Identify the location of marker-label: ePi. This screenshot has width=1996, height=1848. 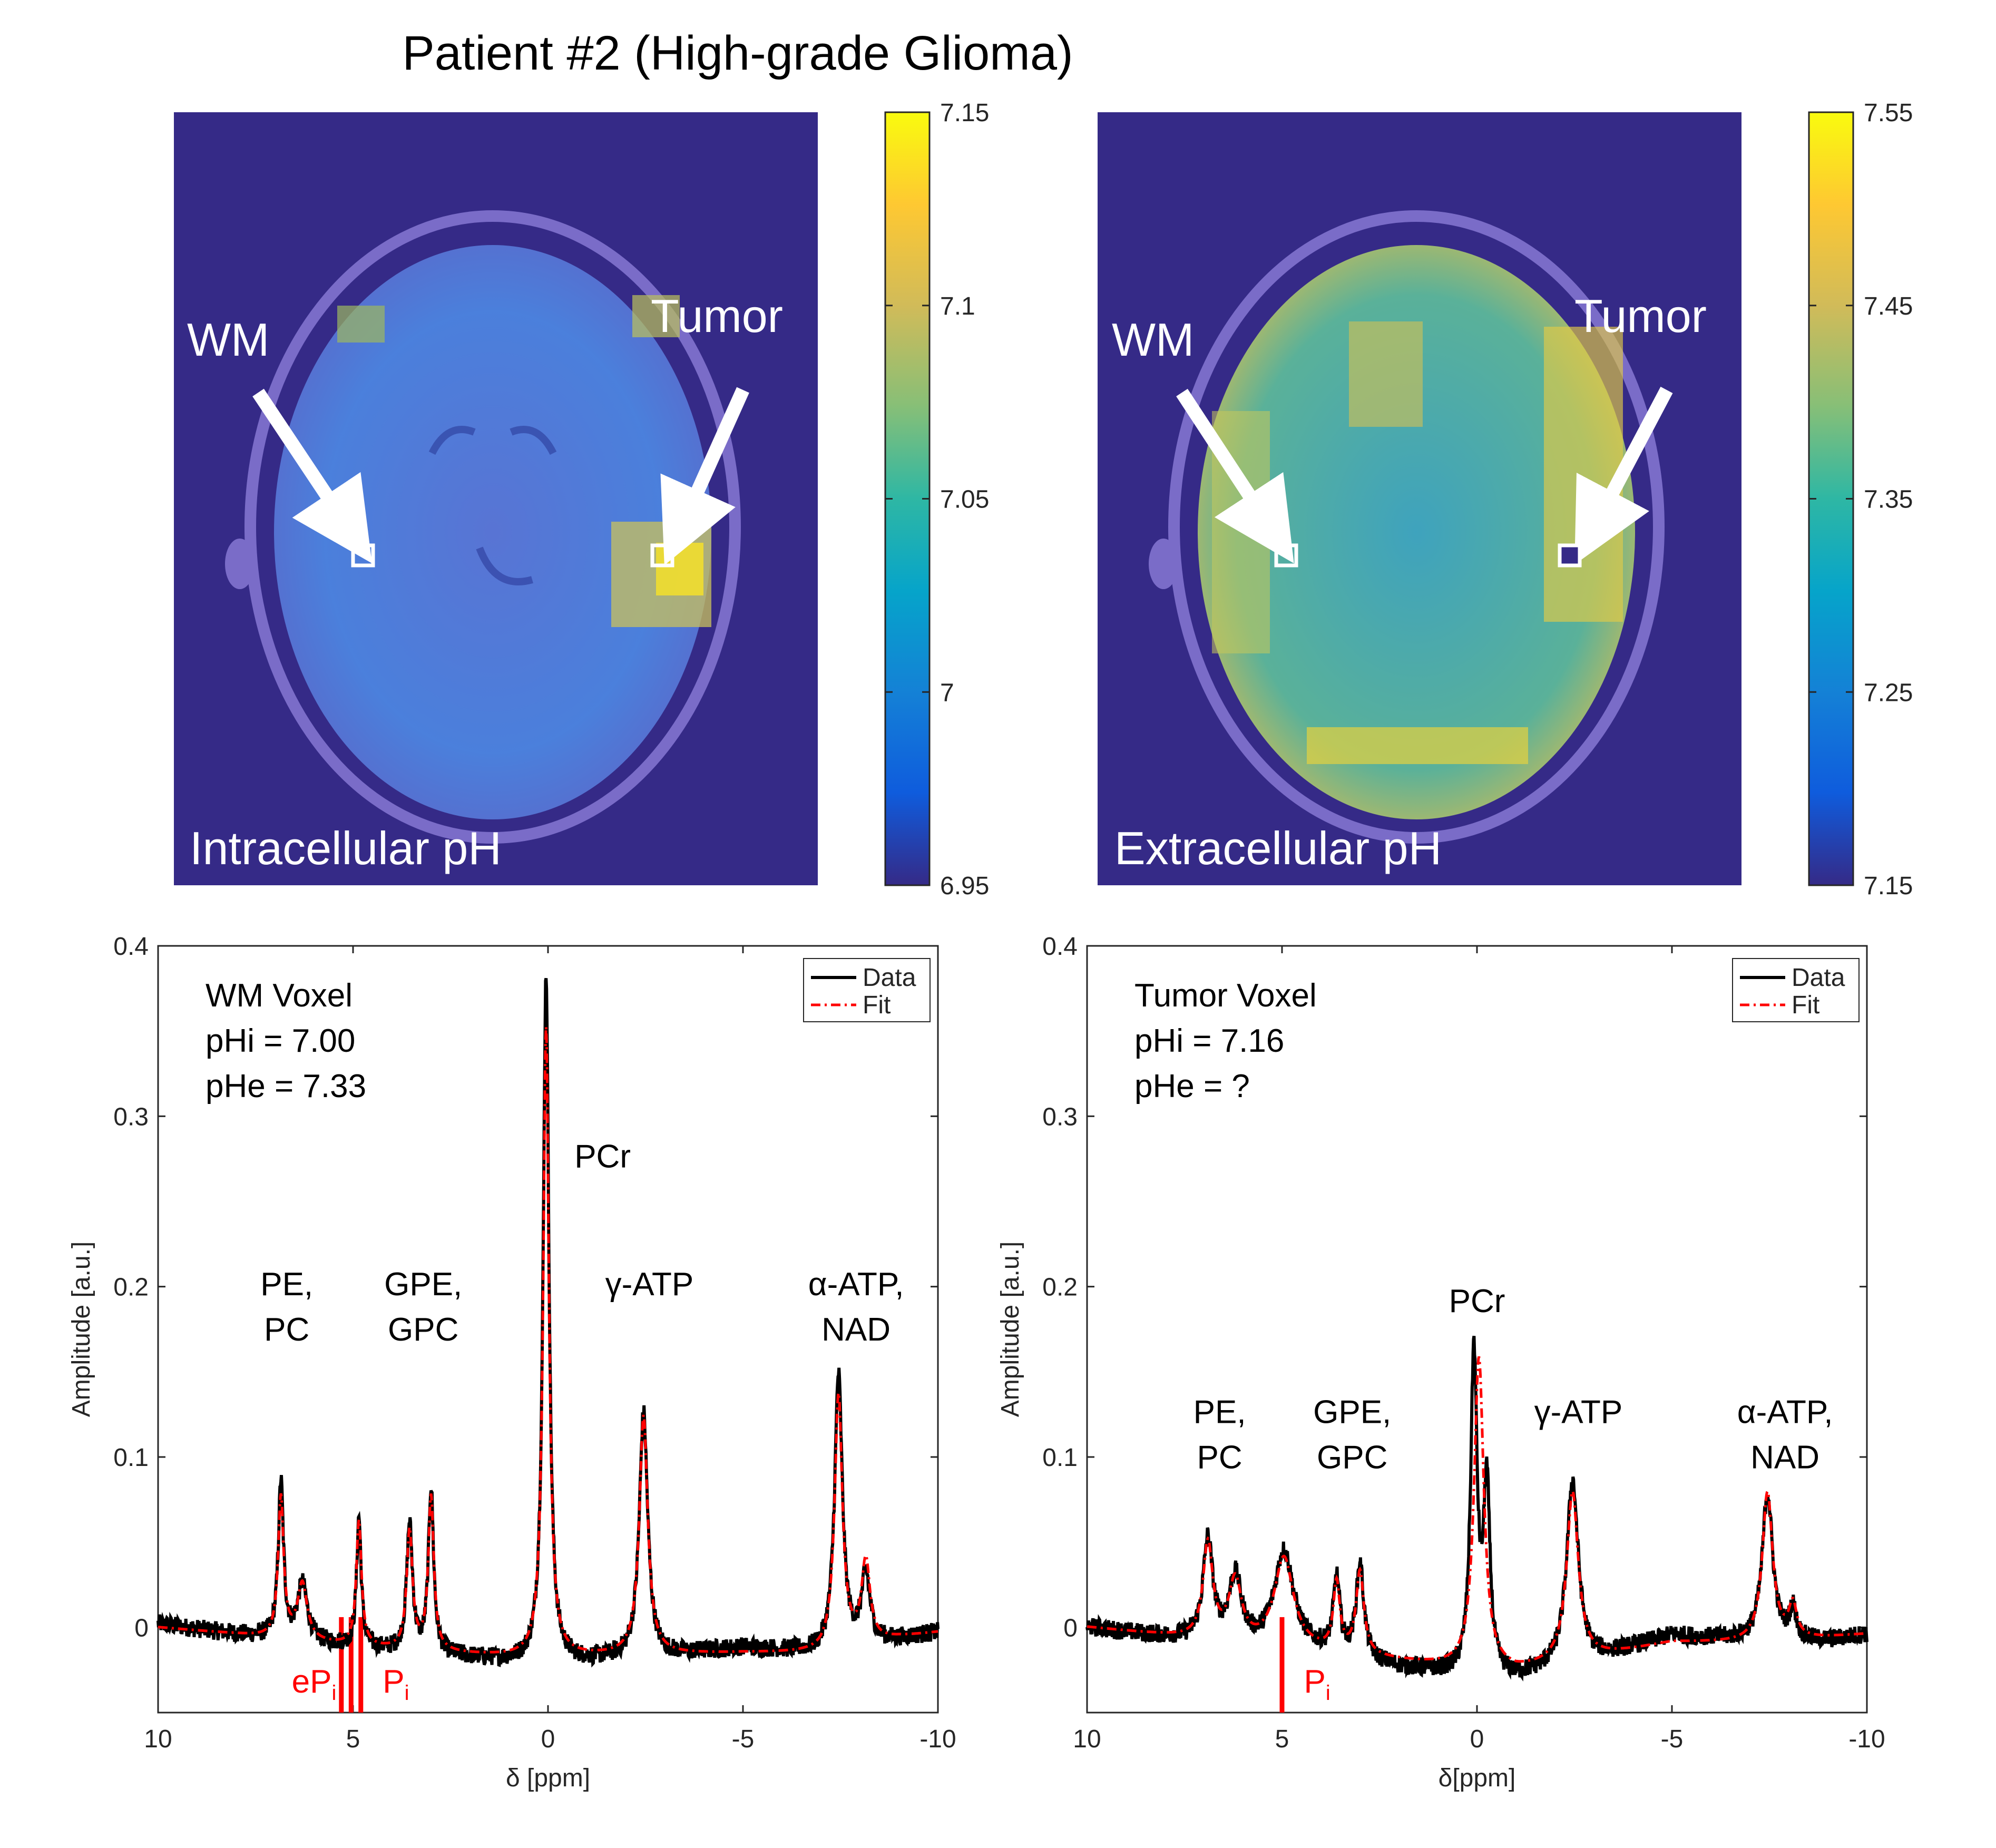
(314, 1685).